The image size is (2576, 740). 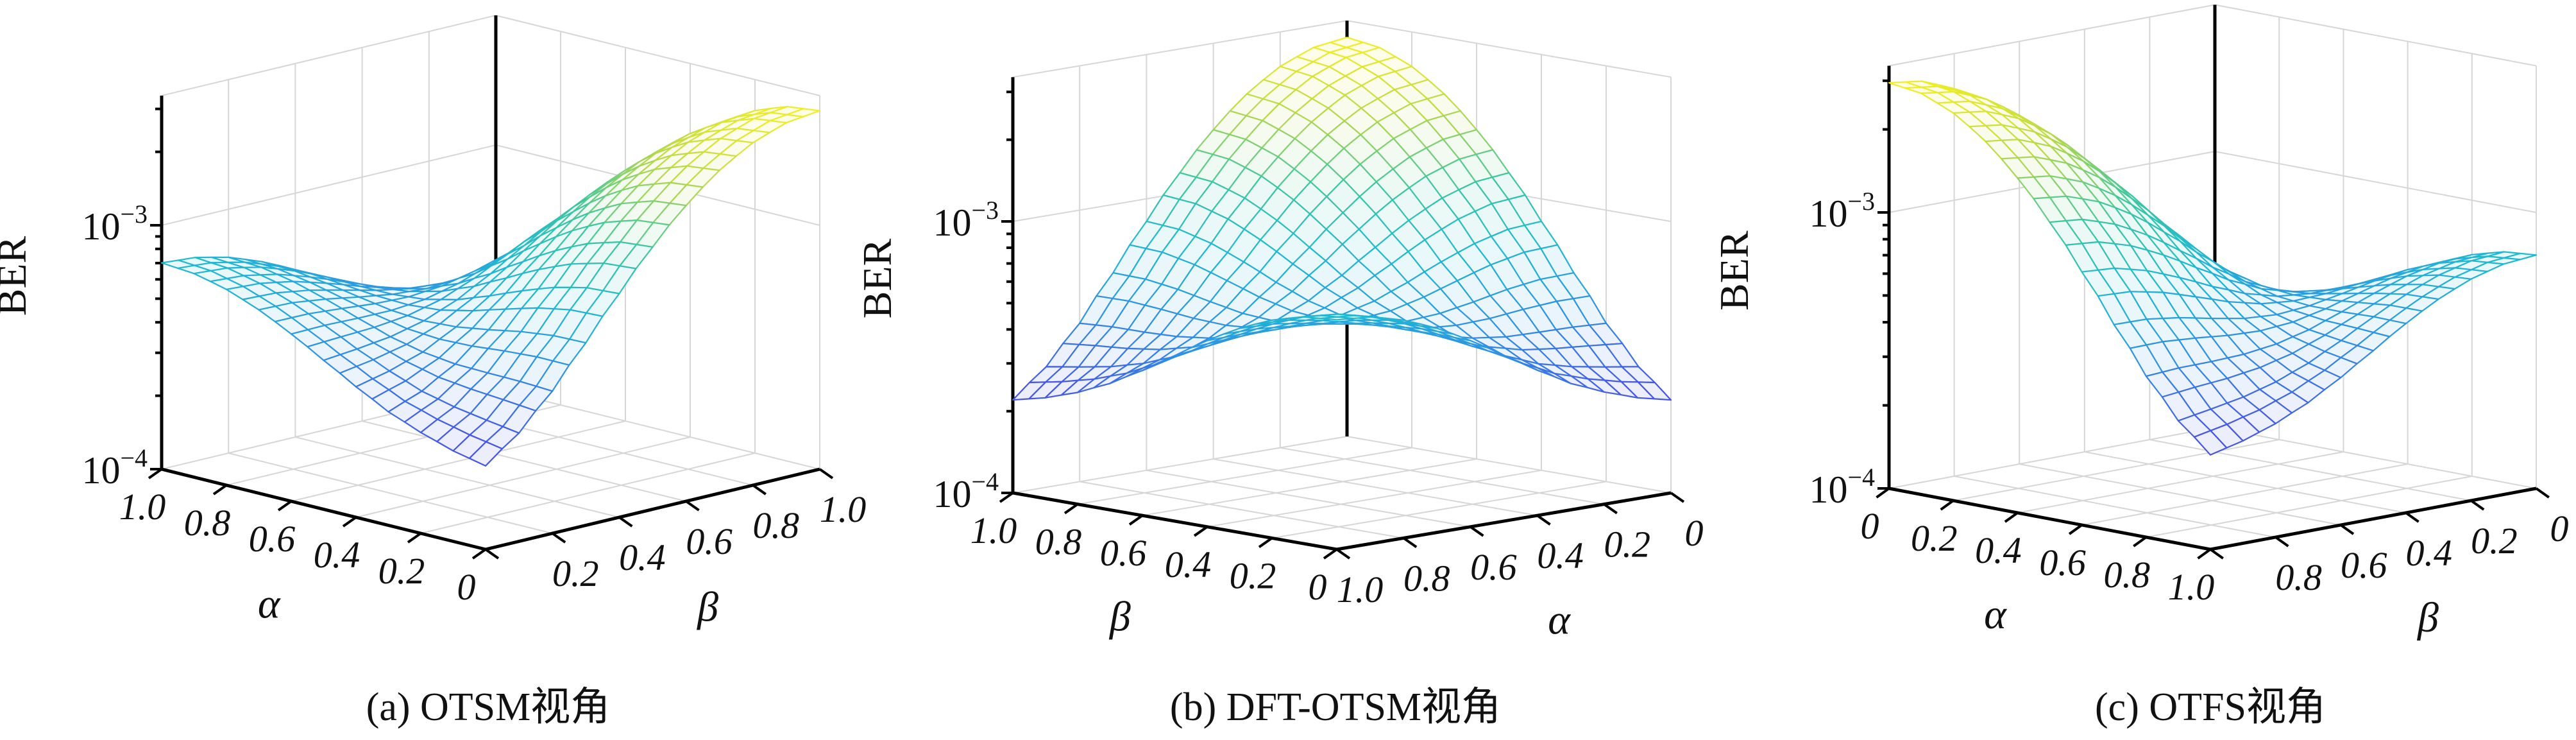 I want to click on left-axis-tick-label: 0.2, so click(x=1253, y=575).